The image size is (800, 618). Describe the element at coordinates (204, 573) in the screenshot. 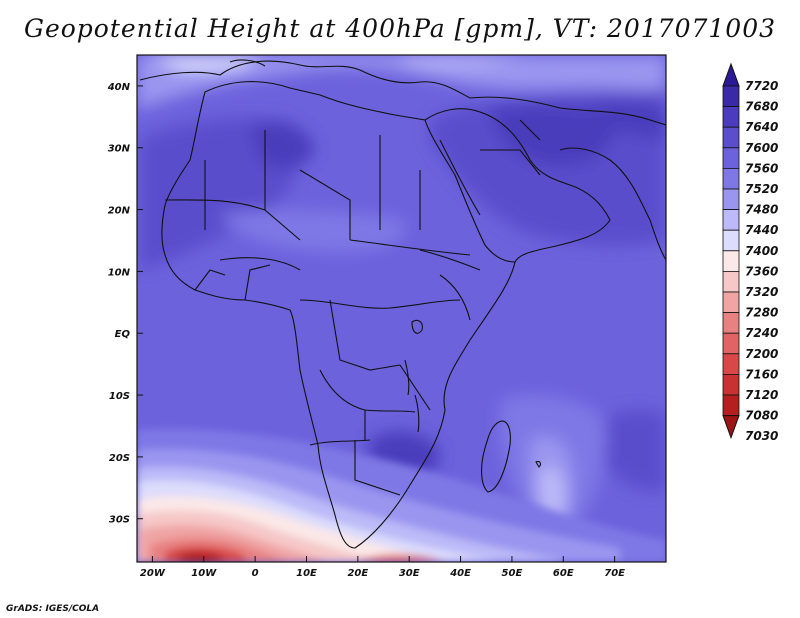

I see `lon-tick-label: 10W` at that location.